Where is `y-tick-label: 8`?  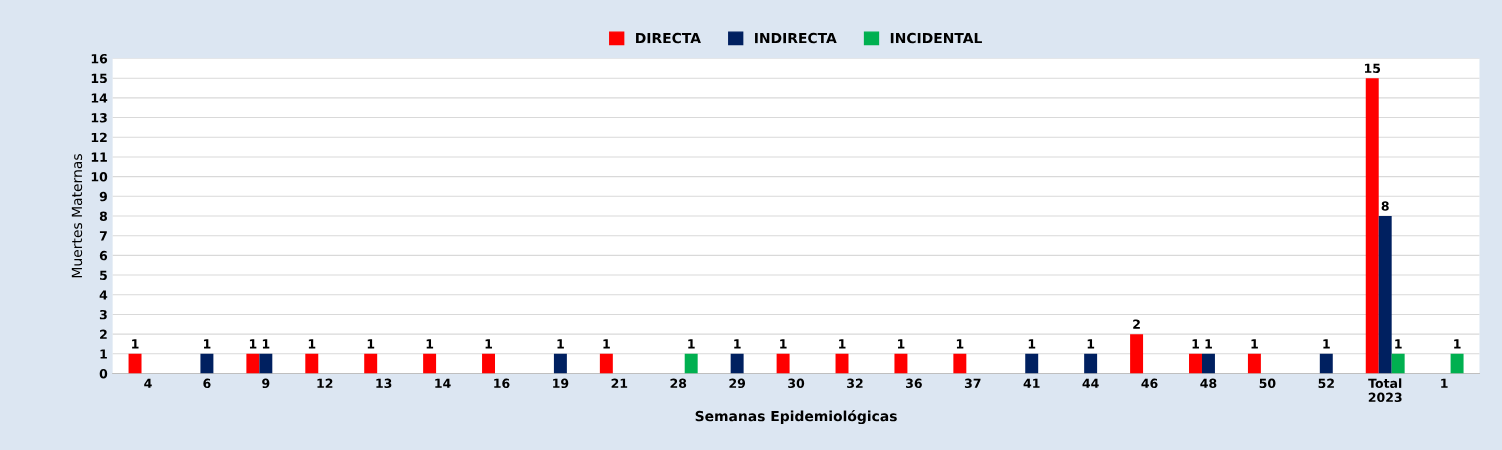 y-tick-label: 8 is located at coordinates (103, 216).